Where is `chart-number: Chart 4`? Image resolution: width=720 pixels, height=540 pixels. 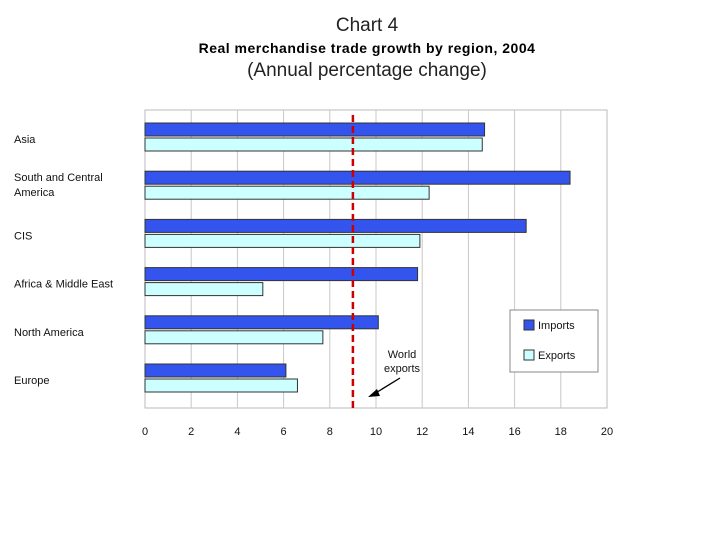
chart-number: Chart 4 is located at coordinates (367, 25).